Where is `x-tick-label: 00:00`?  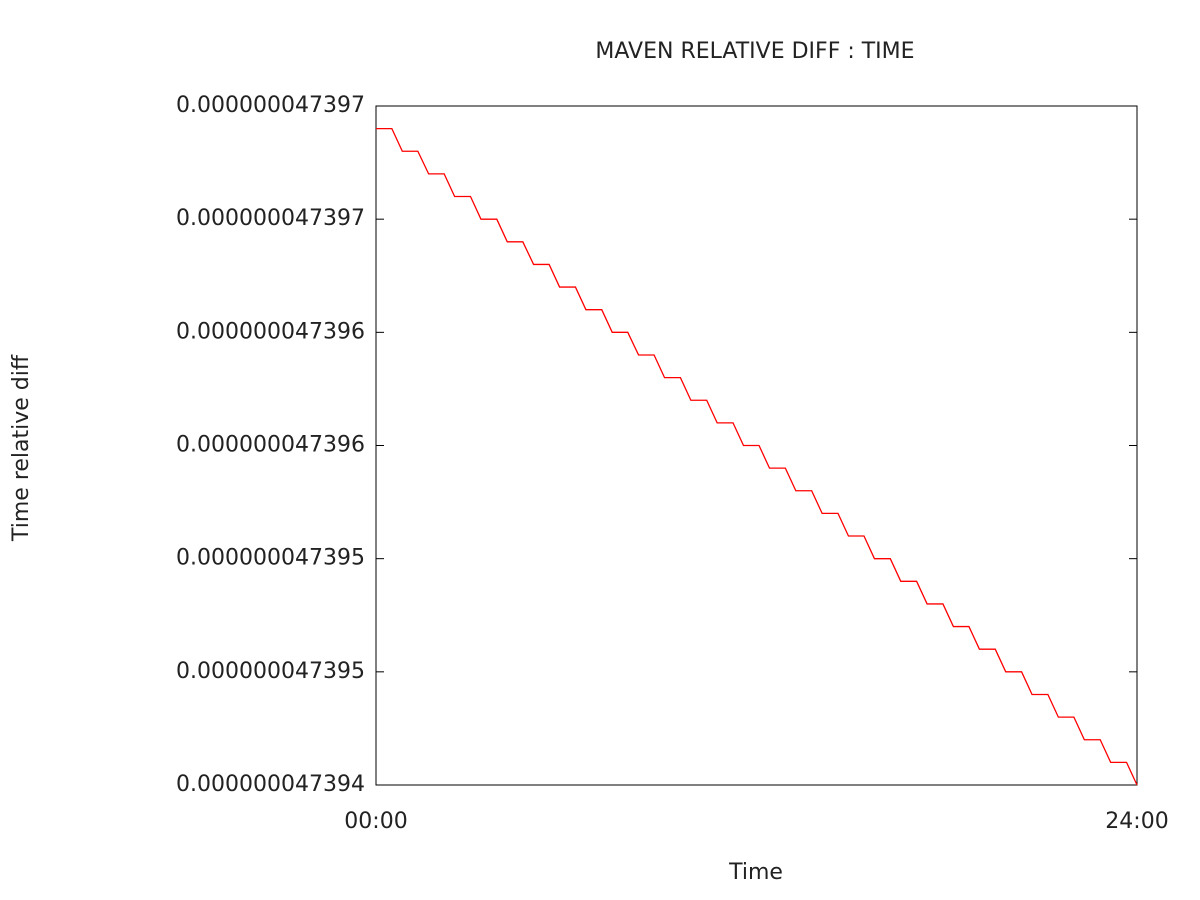
x-tick-label: 00:00 is located at coordinates (375, 821).